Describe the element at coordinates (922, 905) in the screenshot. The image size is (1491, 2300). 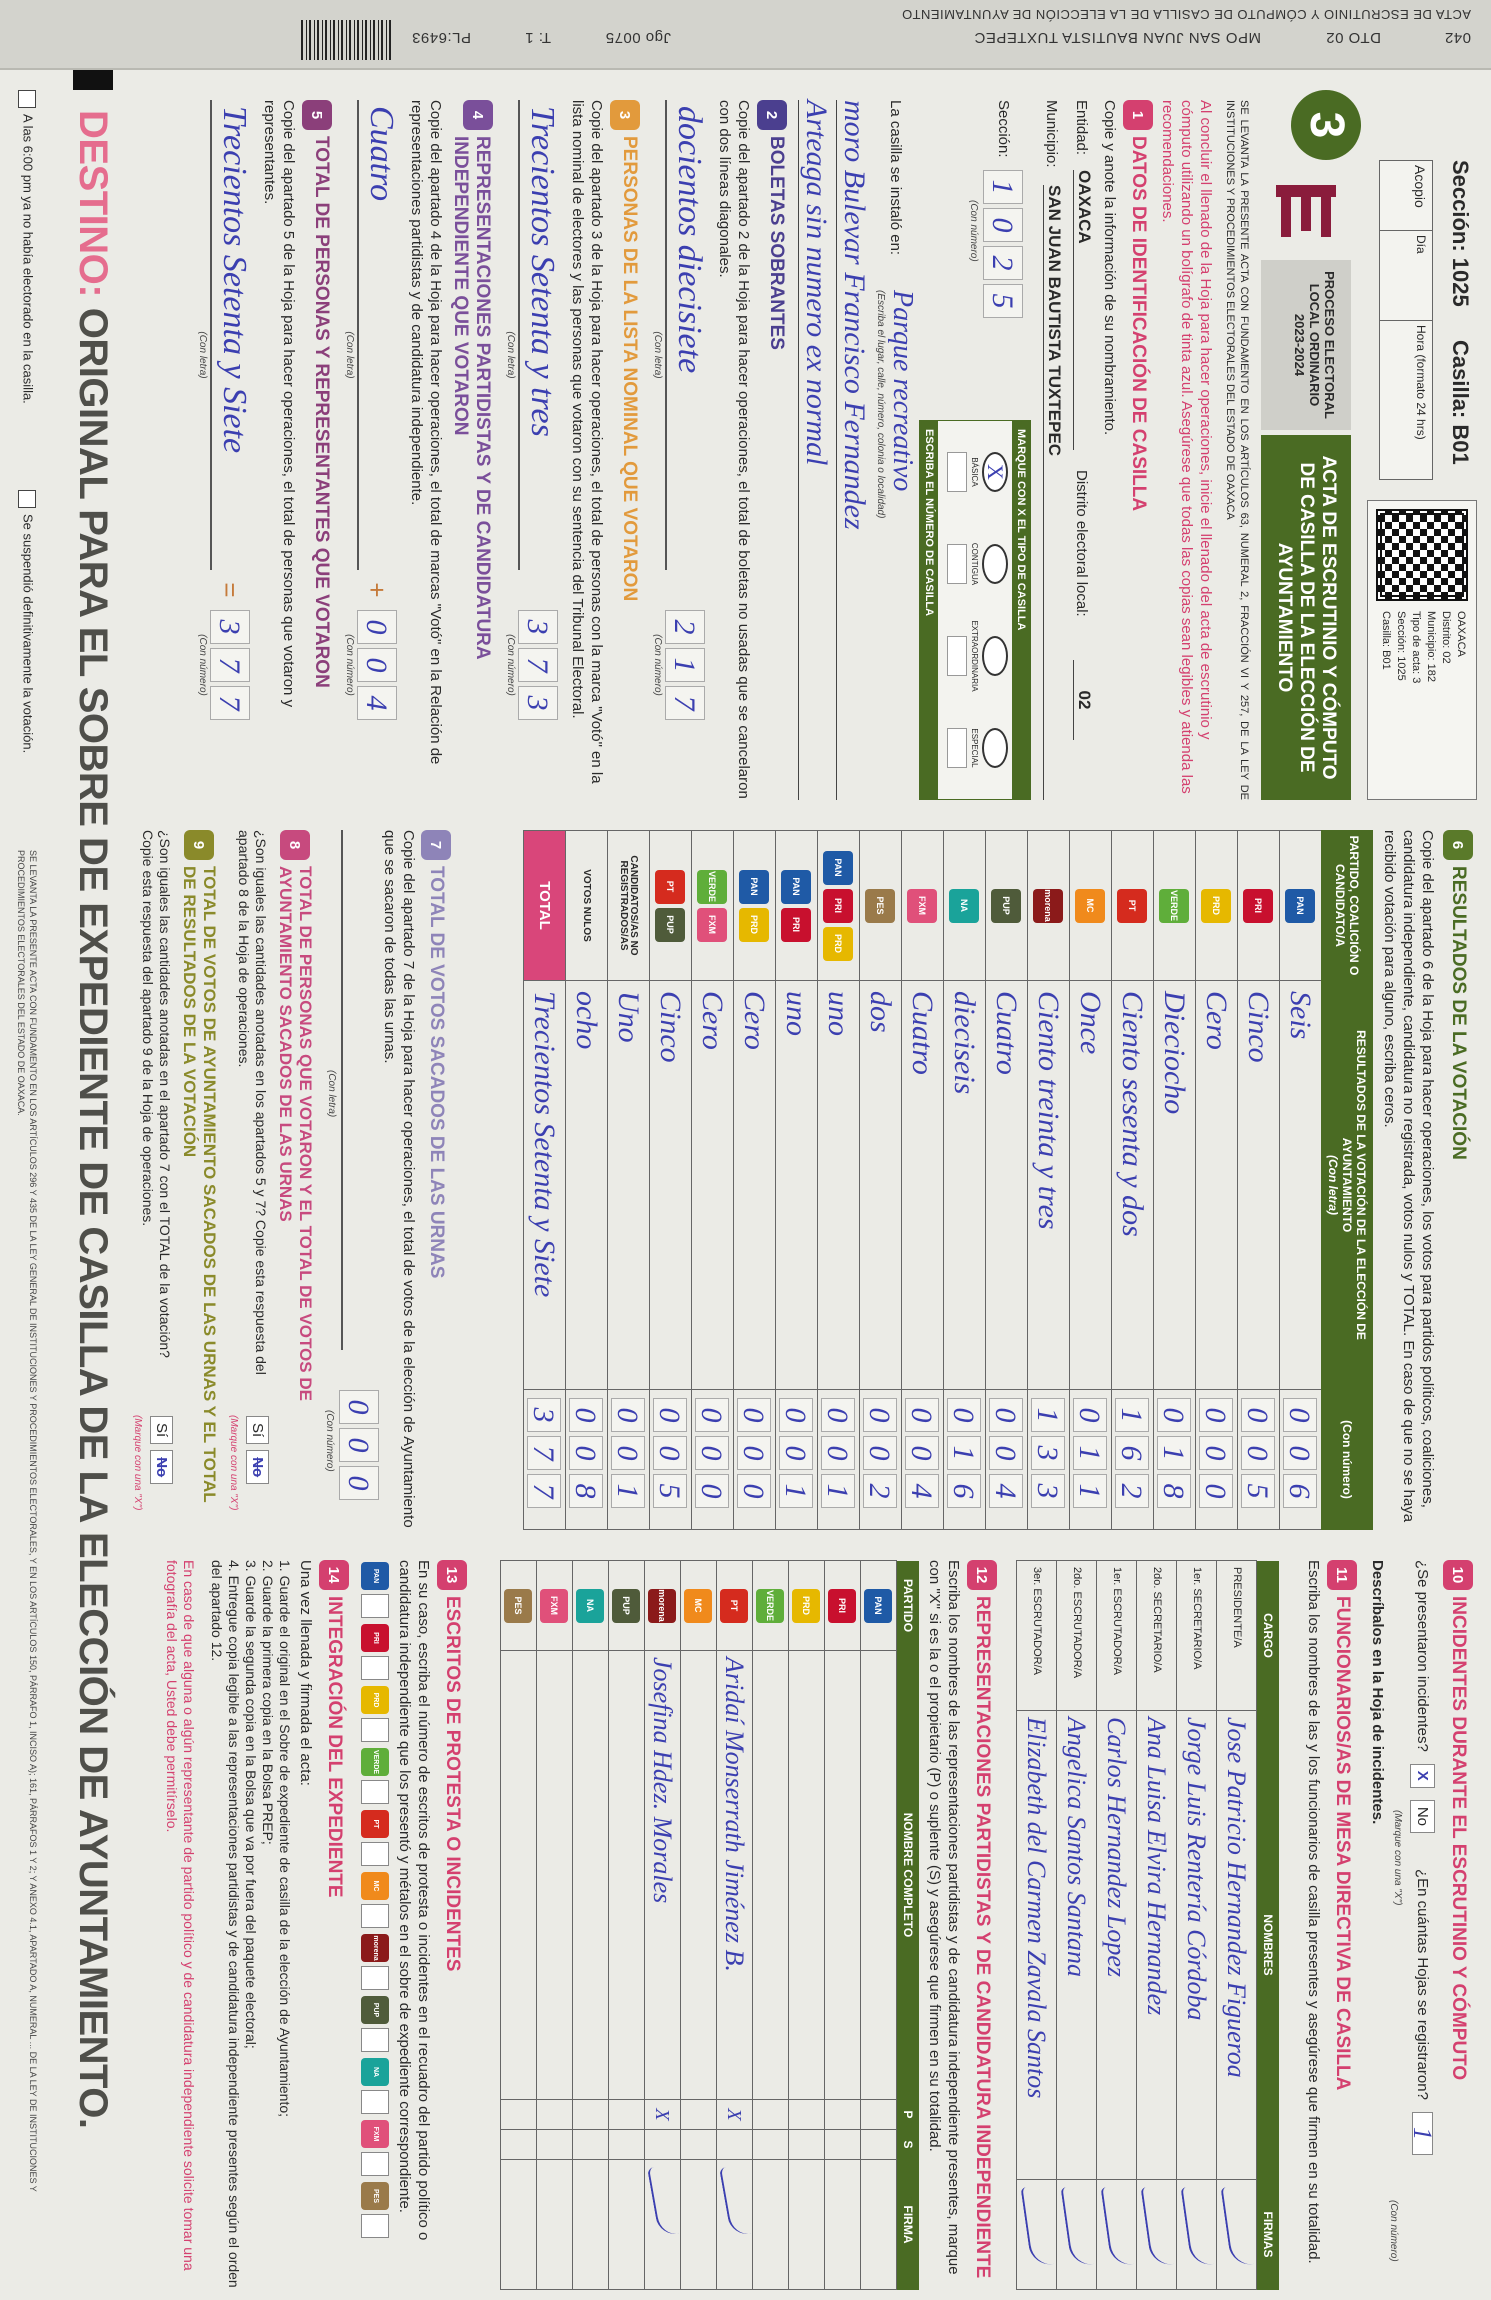
I see `results-party-cell: FXM` at that location.